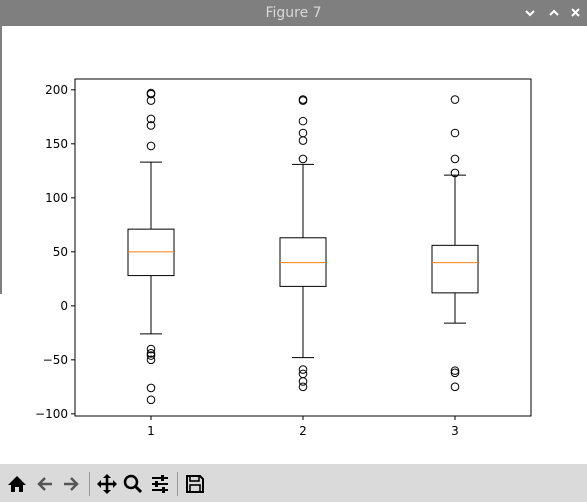 This screenshot has width=587, height=502. I want to click on forward-button, so click(71, 484).